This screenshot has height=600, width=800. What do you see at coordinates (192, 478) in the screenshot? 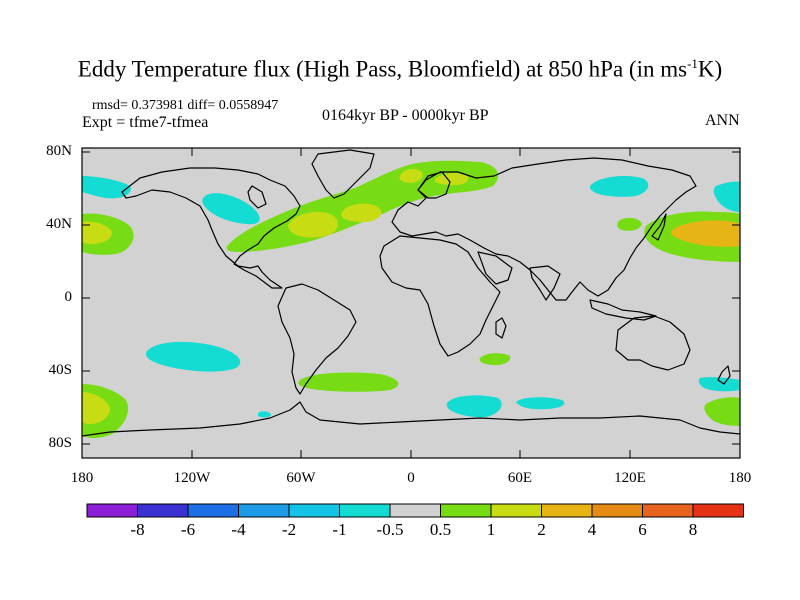
I see `lon-tick-label: 120W` at bounding box center [192, 478].